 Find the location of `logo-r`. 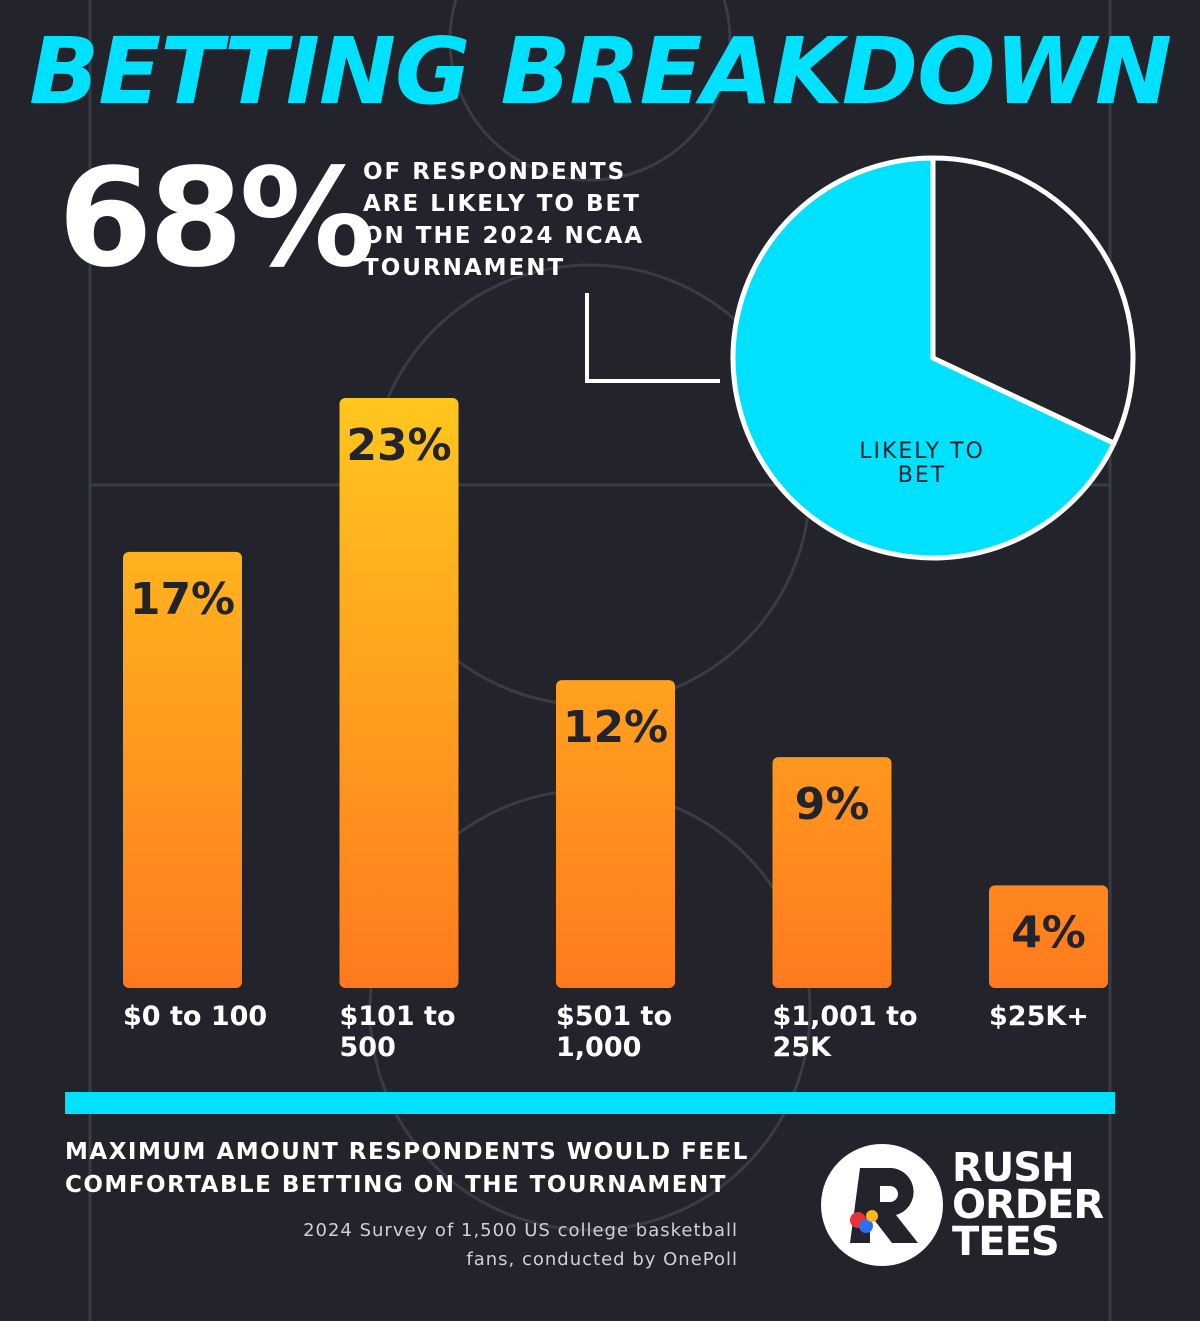

logo-r is located at coordinates (884, 1205).